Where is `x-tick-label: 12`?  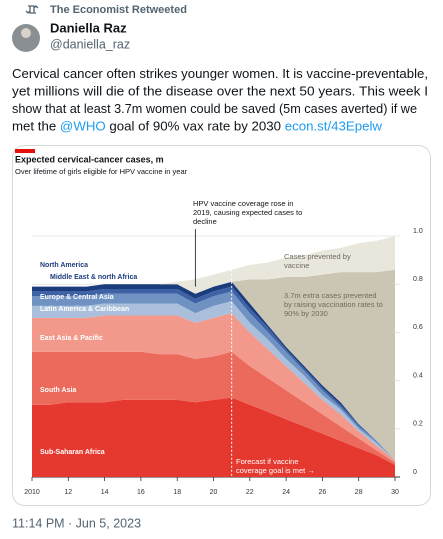 x-tick-label: 12 is located at coordinates (68, 492).